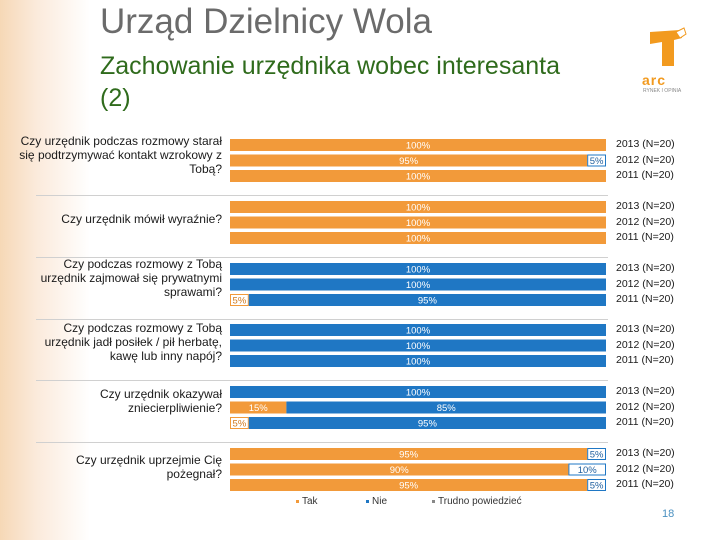 This screenshot has width=720, height=540. I want to click on data-label-nie: 10%, so click(588, 470).